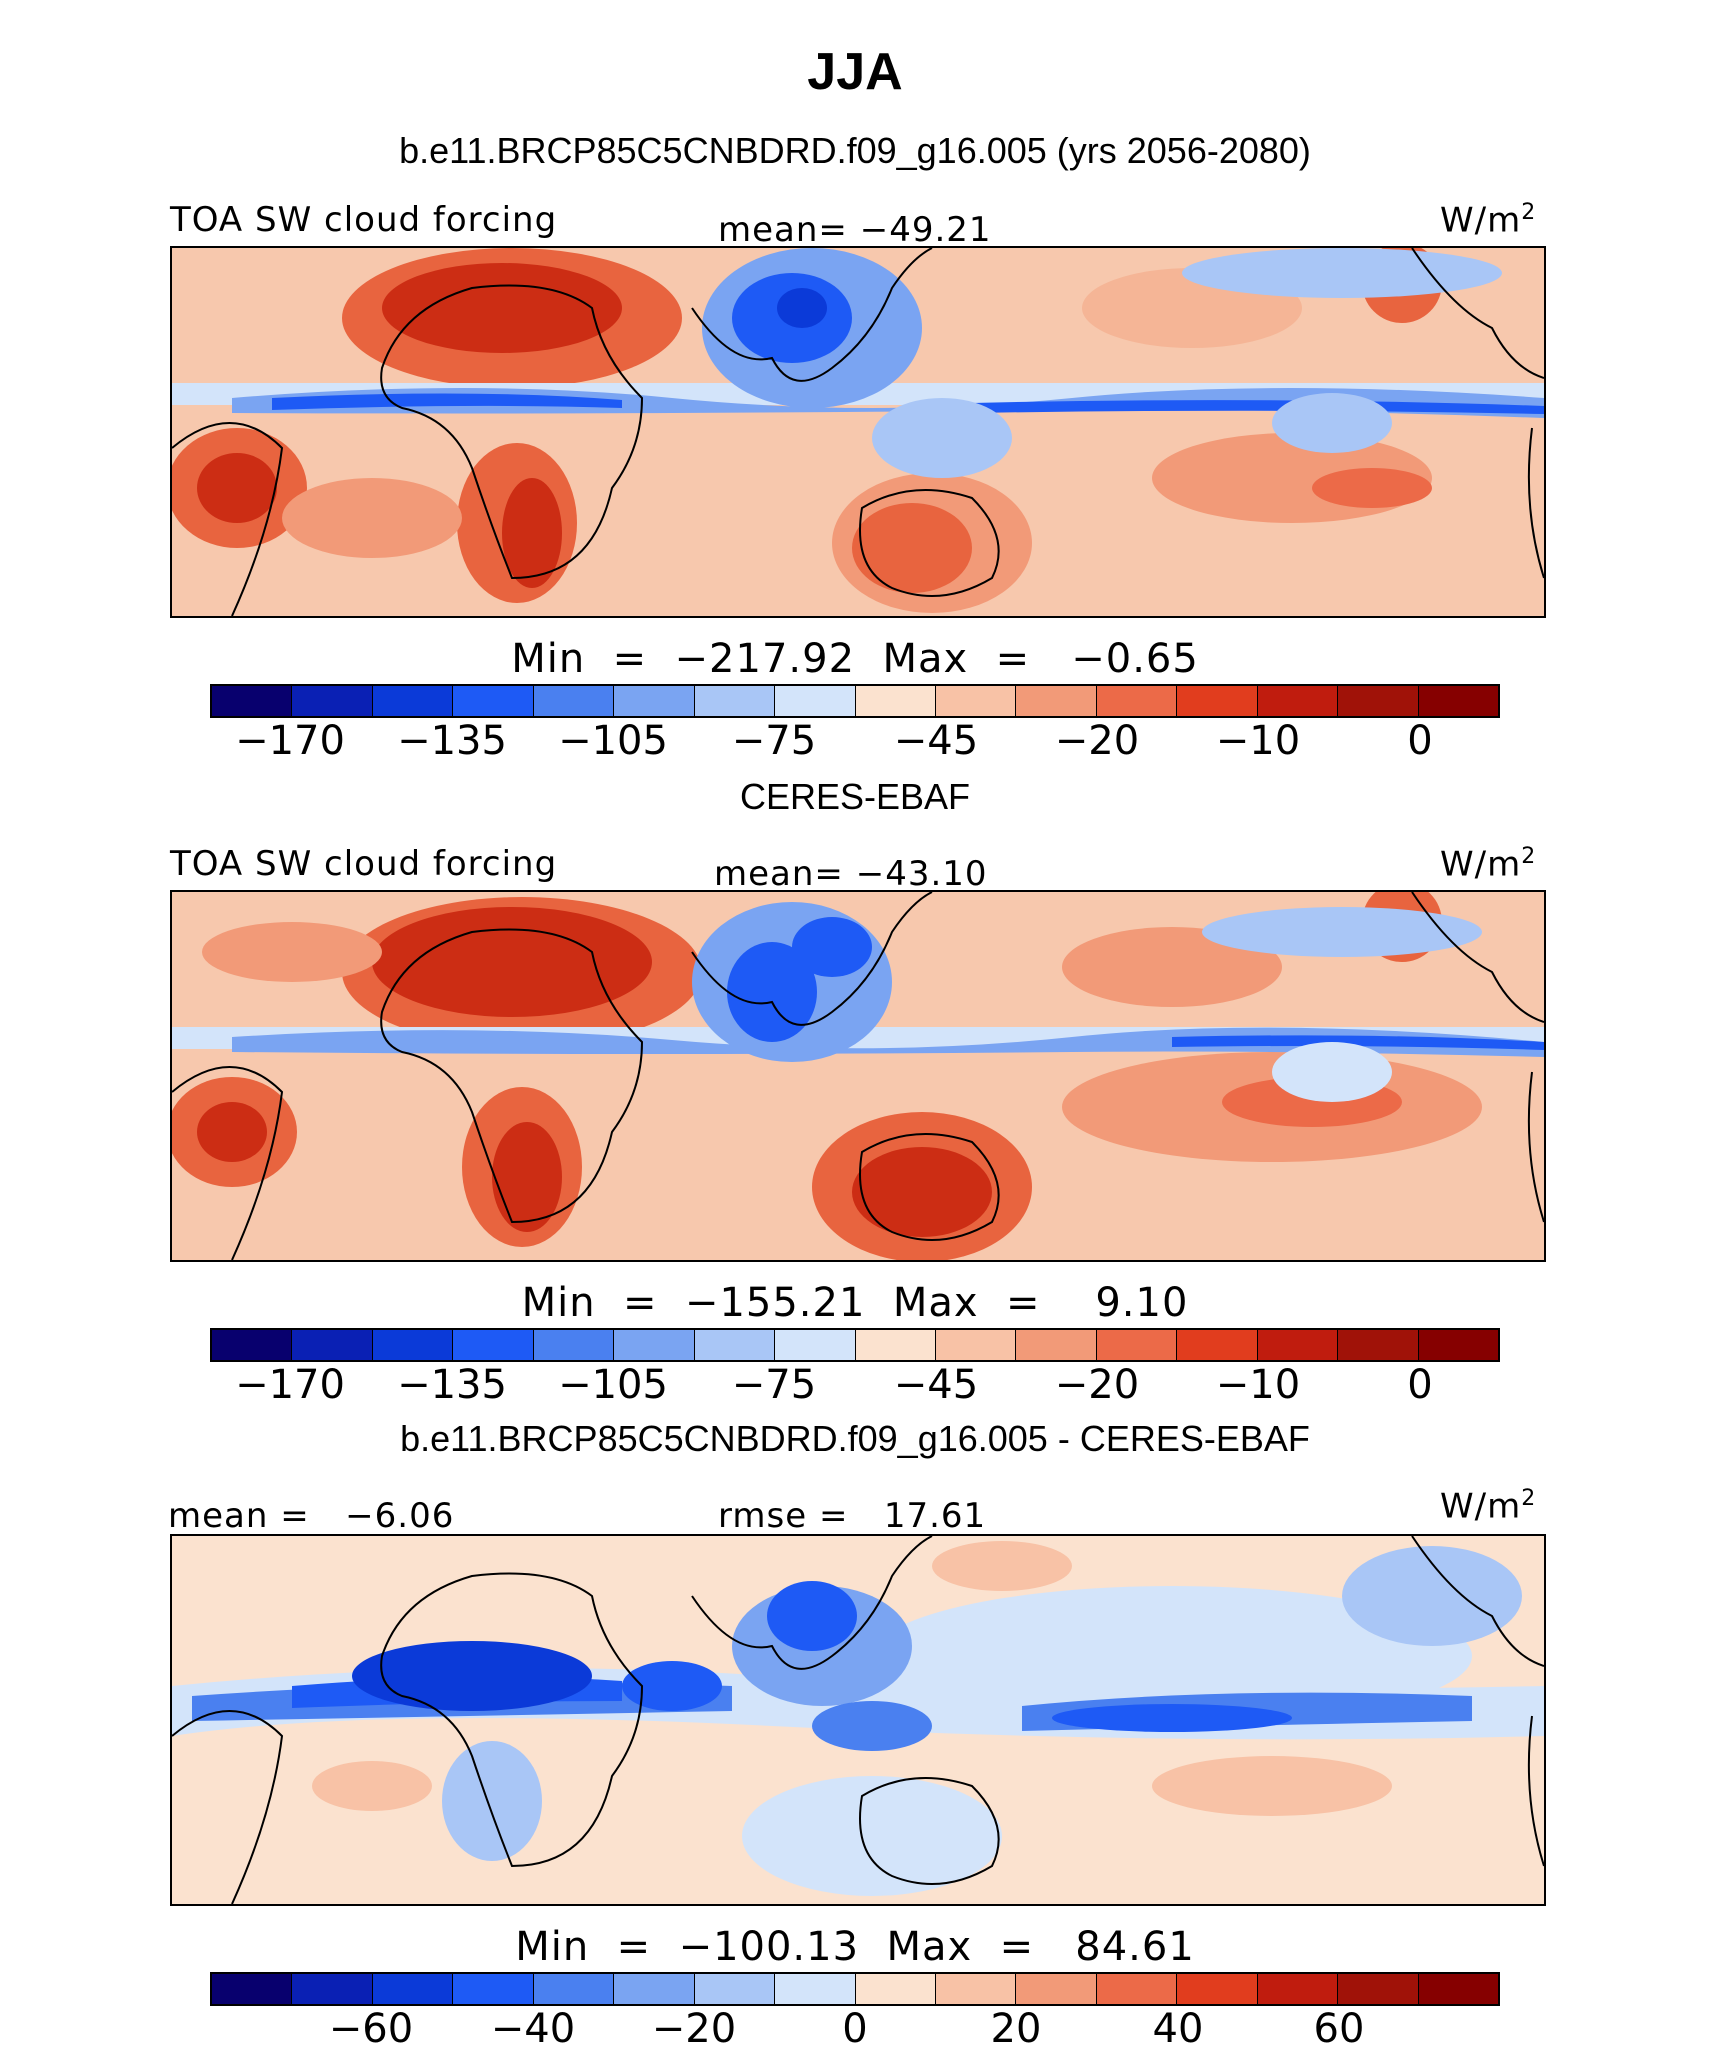 The width and height of the screenshot is (1710, 2064). I want to click on panel1-map, so click(858, 432).